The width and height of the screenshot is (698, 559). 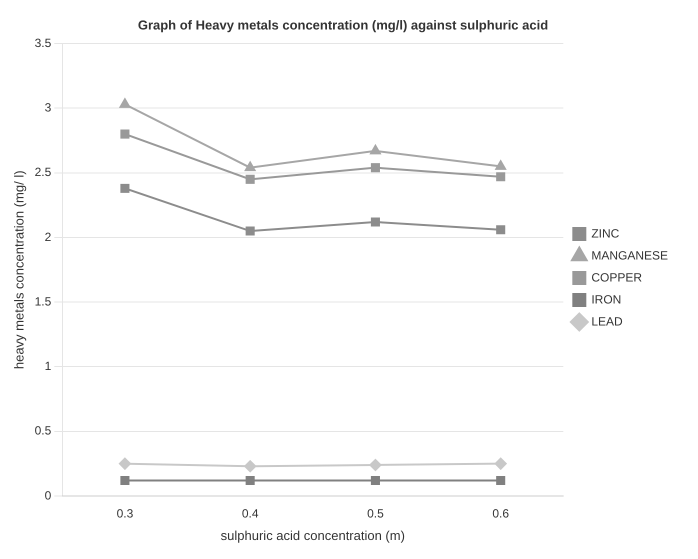 I want to click on x-tick-label: 0.5, so click(x=375, y=513).